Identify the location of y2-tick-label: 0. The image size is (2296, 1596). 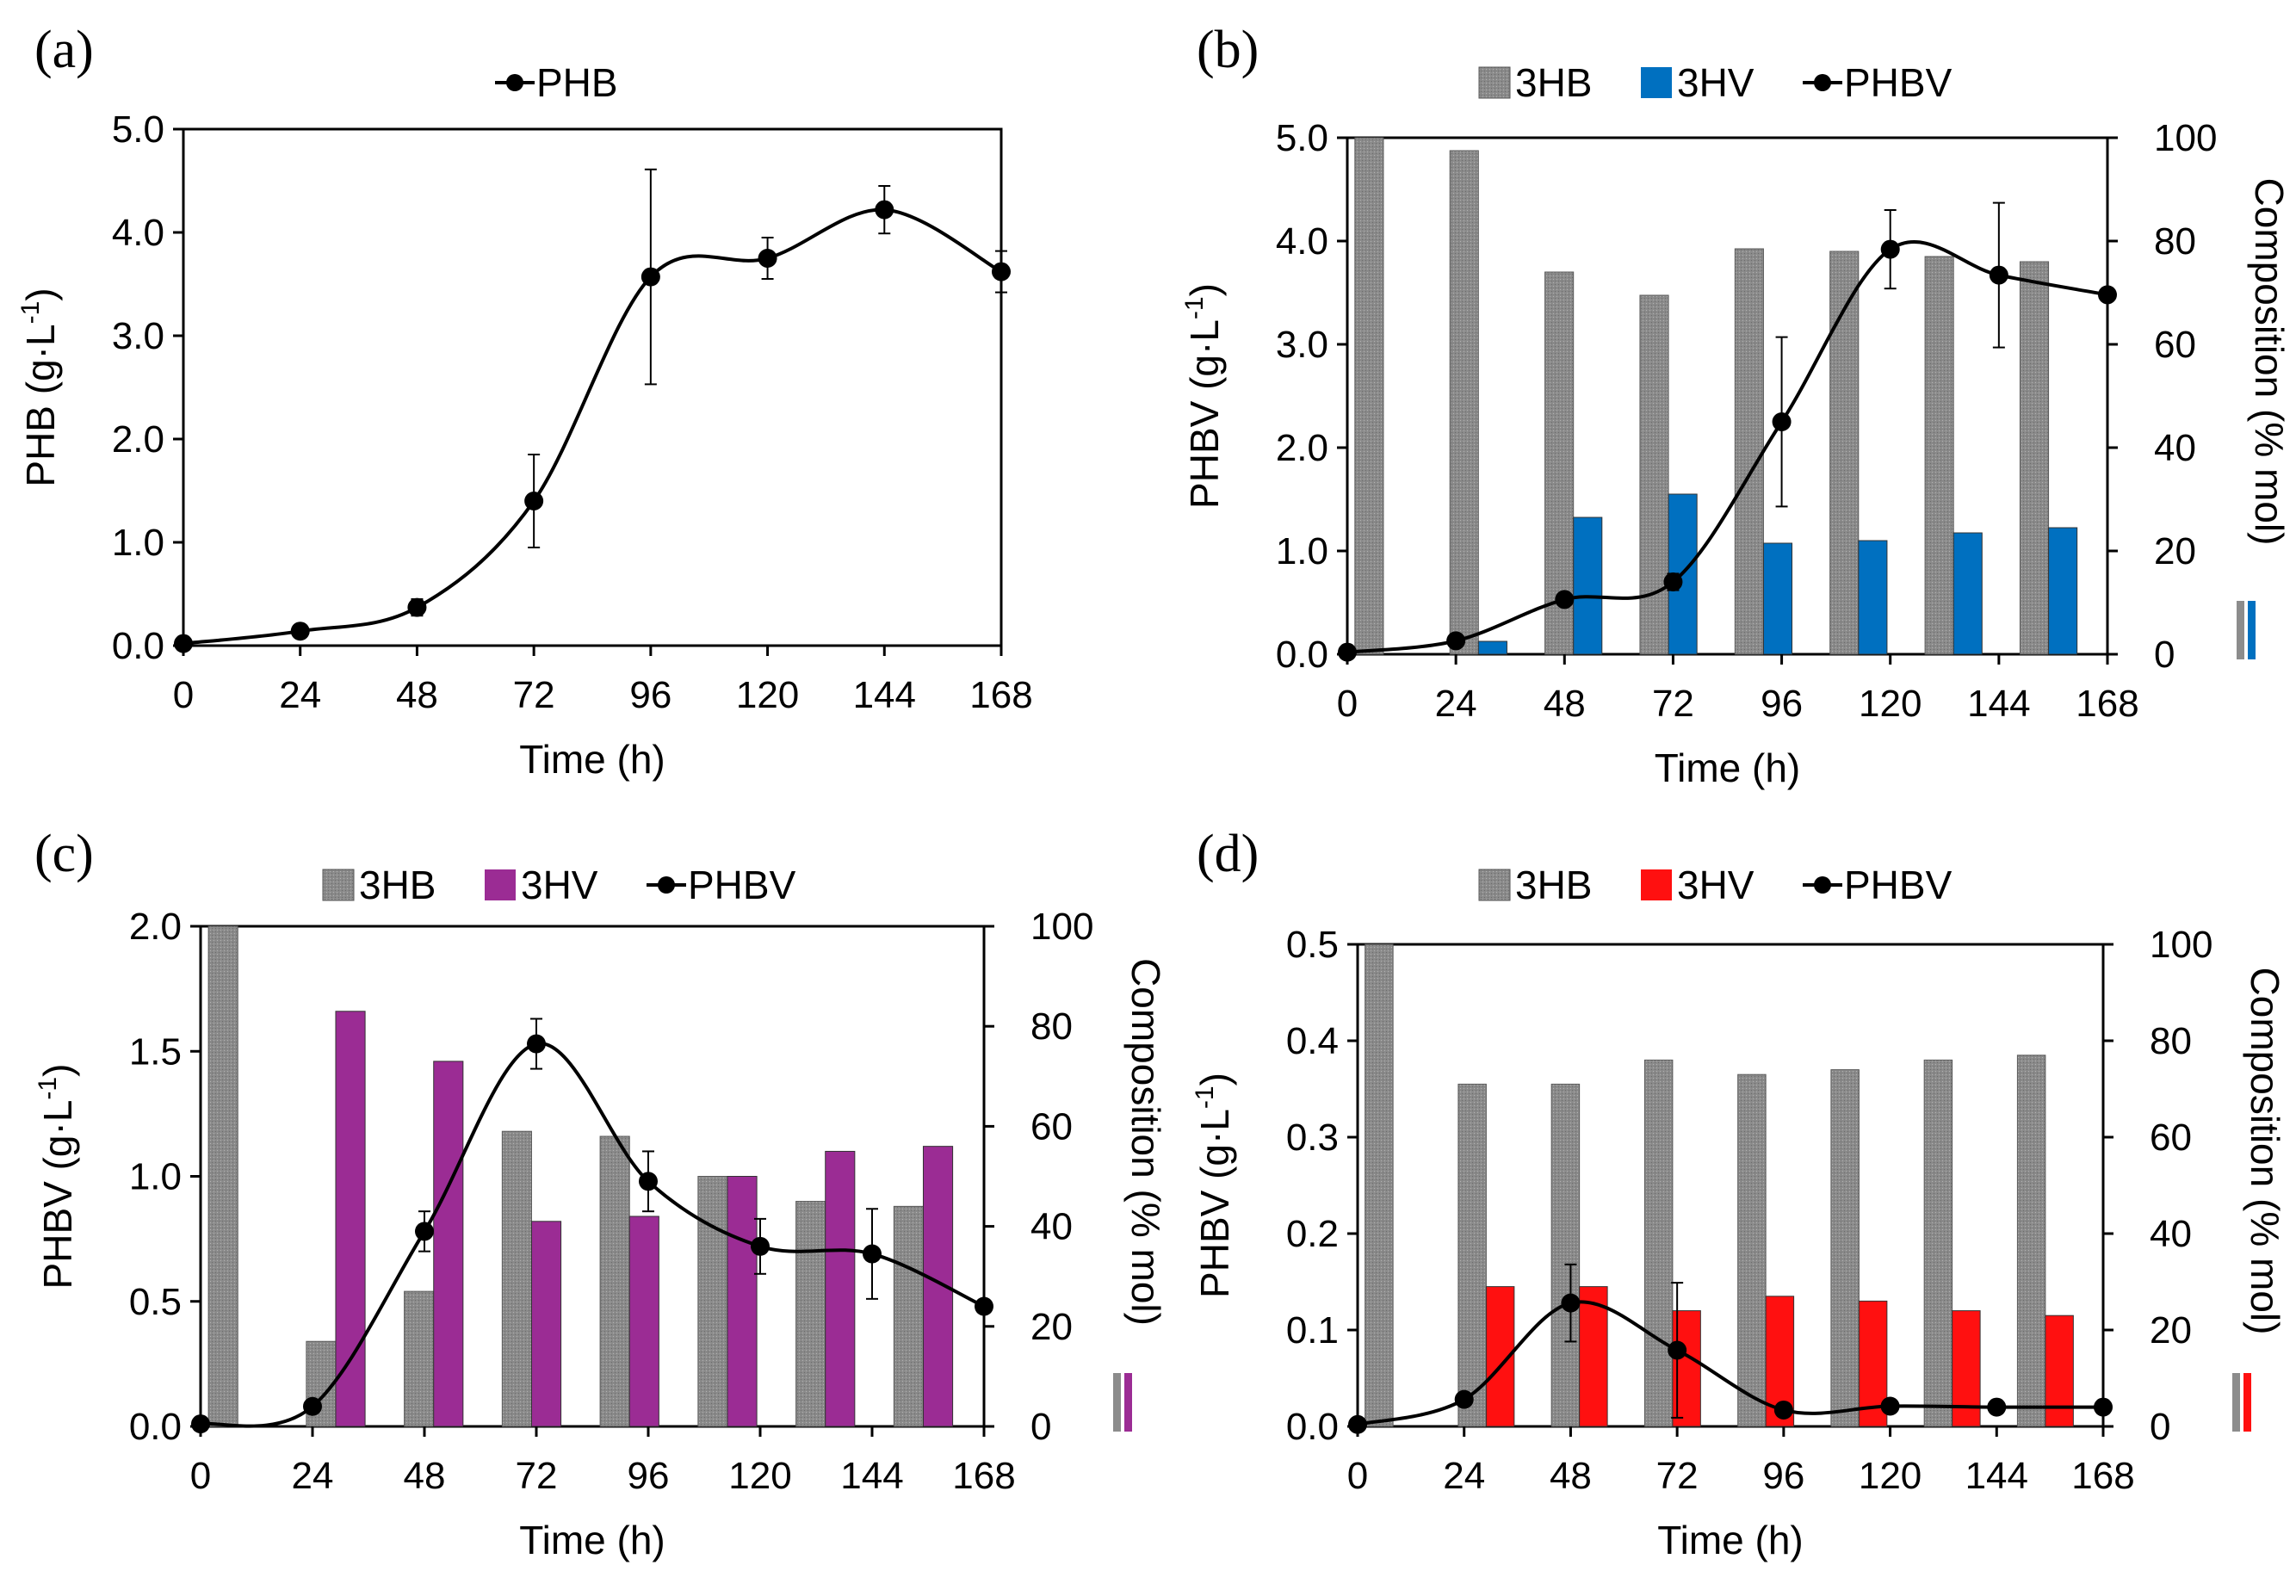
(2164, 655).